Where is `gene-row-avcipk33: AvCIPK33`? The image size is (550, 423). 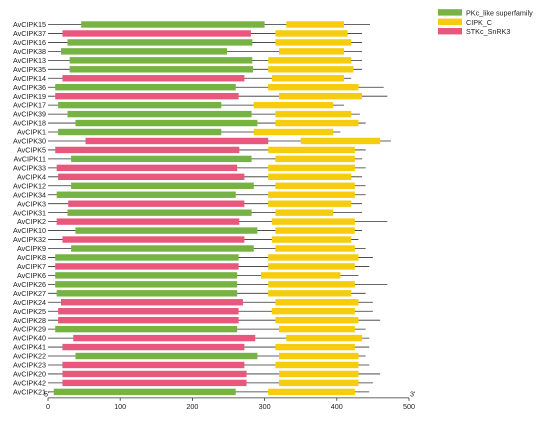
gene-row-avcipk33: AvCIPK33 is located at coordinates (189, 167).